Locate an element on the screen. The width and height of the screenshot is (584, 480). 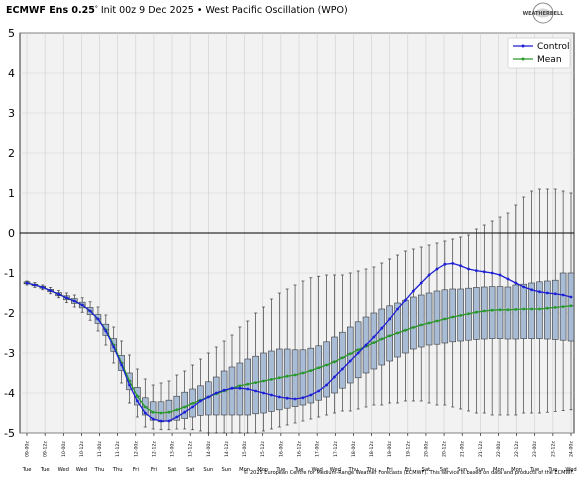
y-tick-label: -4 is located at coordinates (9, 393).